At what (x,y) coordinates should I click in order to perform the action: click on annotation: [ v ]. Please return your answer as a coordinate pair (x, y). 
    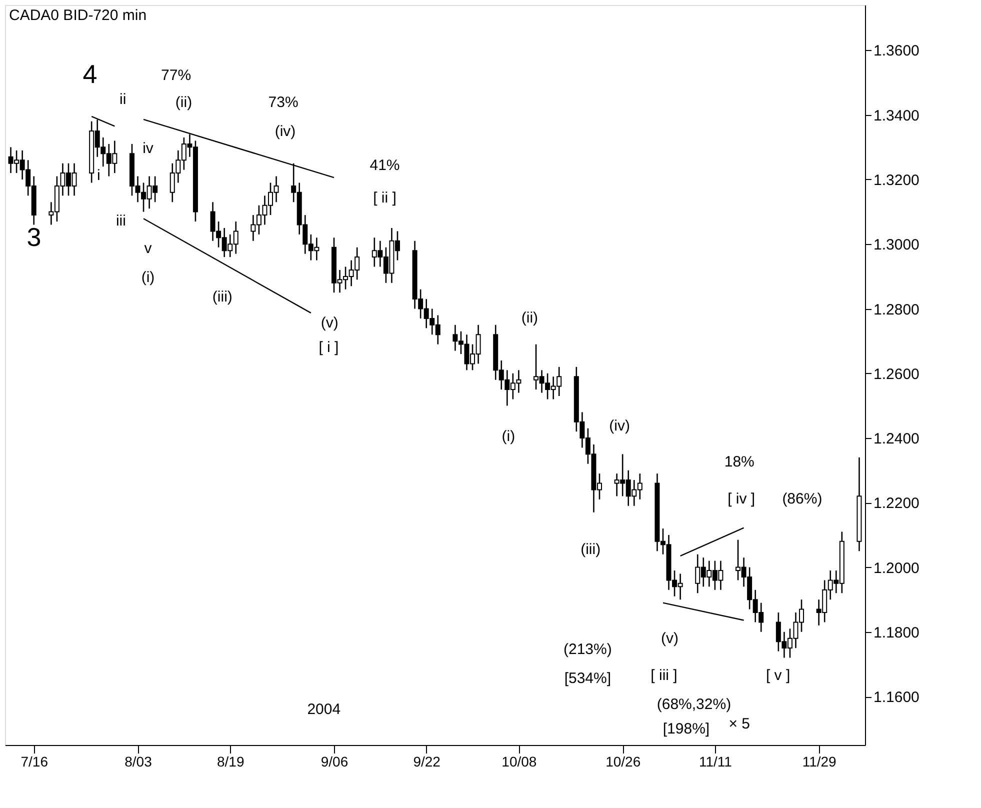
    Looking at the image, I should click on (778, 675).